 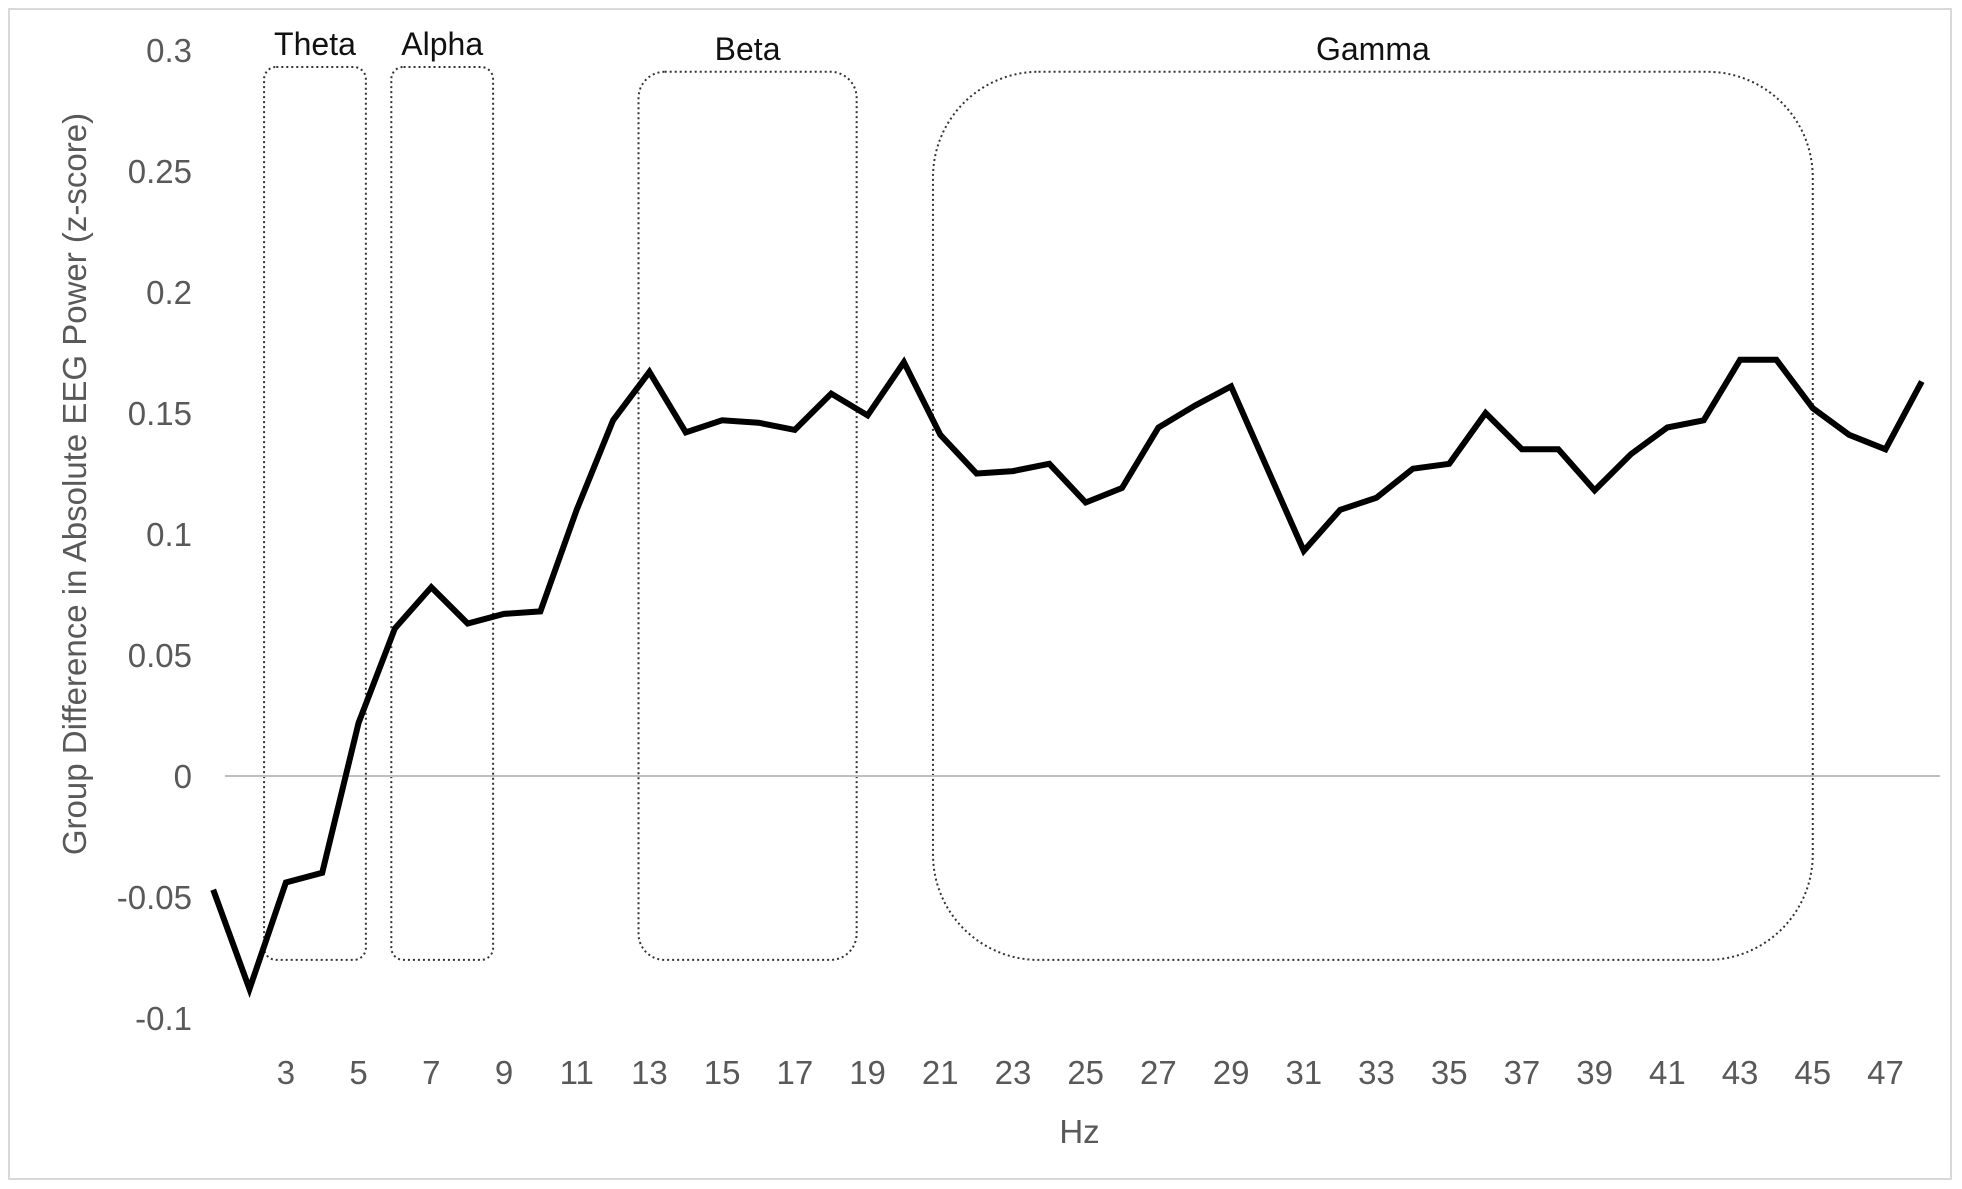 I want to click on x-tick-label: 13, so click(x=649, y=1072).